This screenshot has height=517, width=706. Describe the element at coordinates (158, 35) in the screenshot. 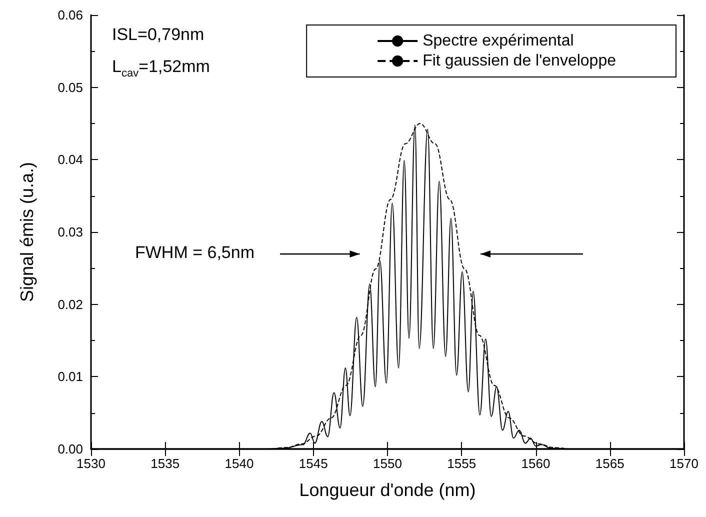

I see `annotation: ISL=0,79nm` at that location.